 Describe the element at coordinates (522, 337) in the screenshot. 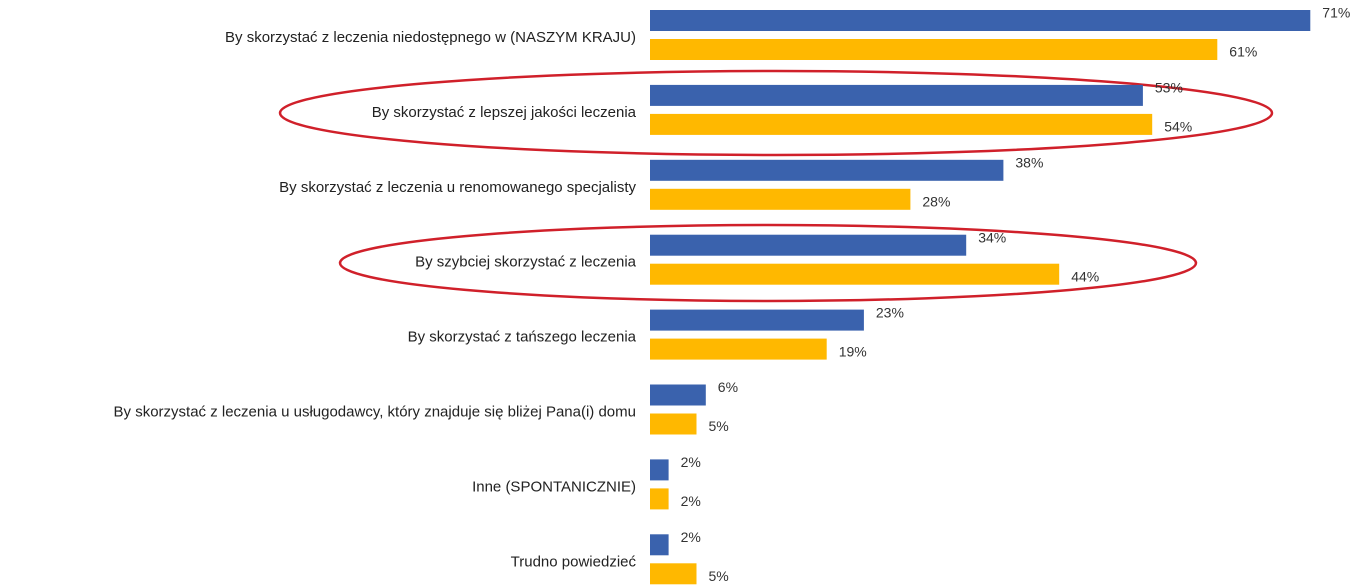

I see `category-label: By skorzystać z tańszego leczenia` at that location.